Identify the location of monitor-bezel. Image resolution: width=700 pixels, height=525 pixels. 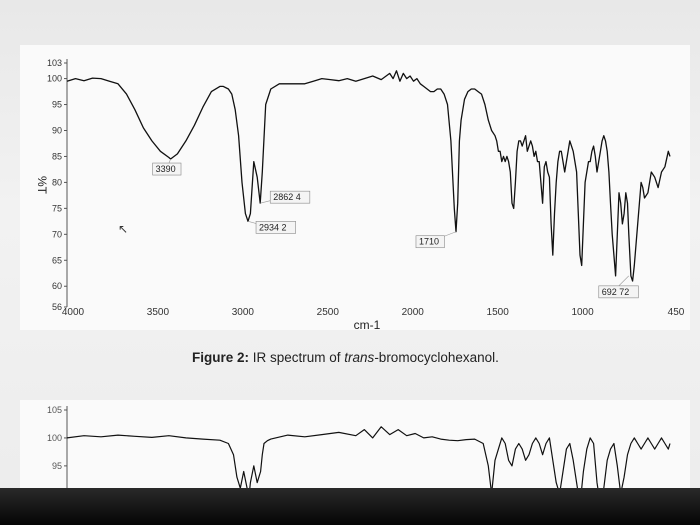
(350, 506).